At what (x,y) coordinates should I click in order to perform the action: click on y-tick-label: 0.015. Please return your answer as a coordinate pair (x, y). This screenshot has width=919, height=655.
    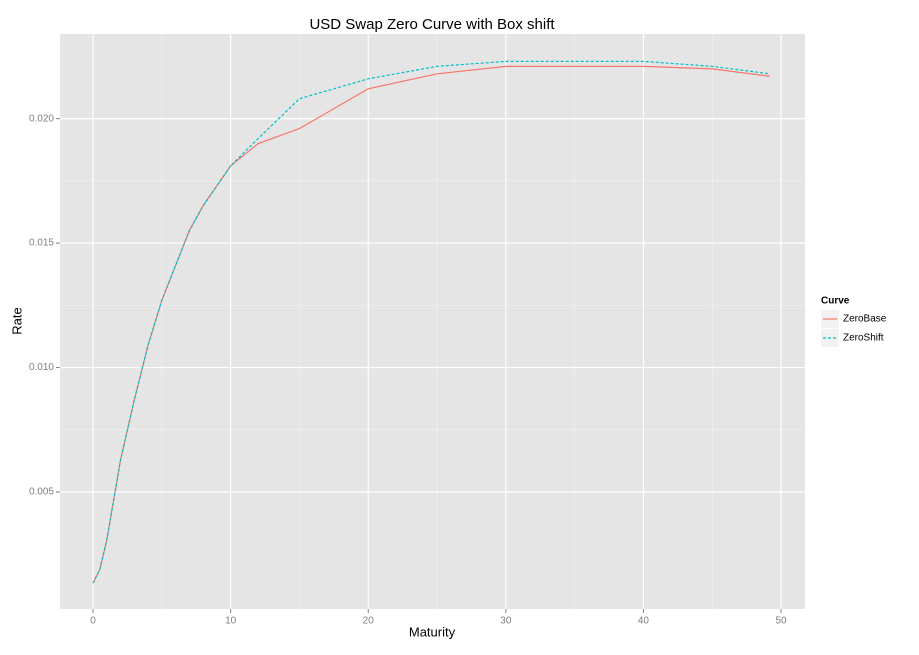
    Looking at the image, I should click on (41, 243).